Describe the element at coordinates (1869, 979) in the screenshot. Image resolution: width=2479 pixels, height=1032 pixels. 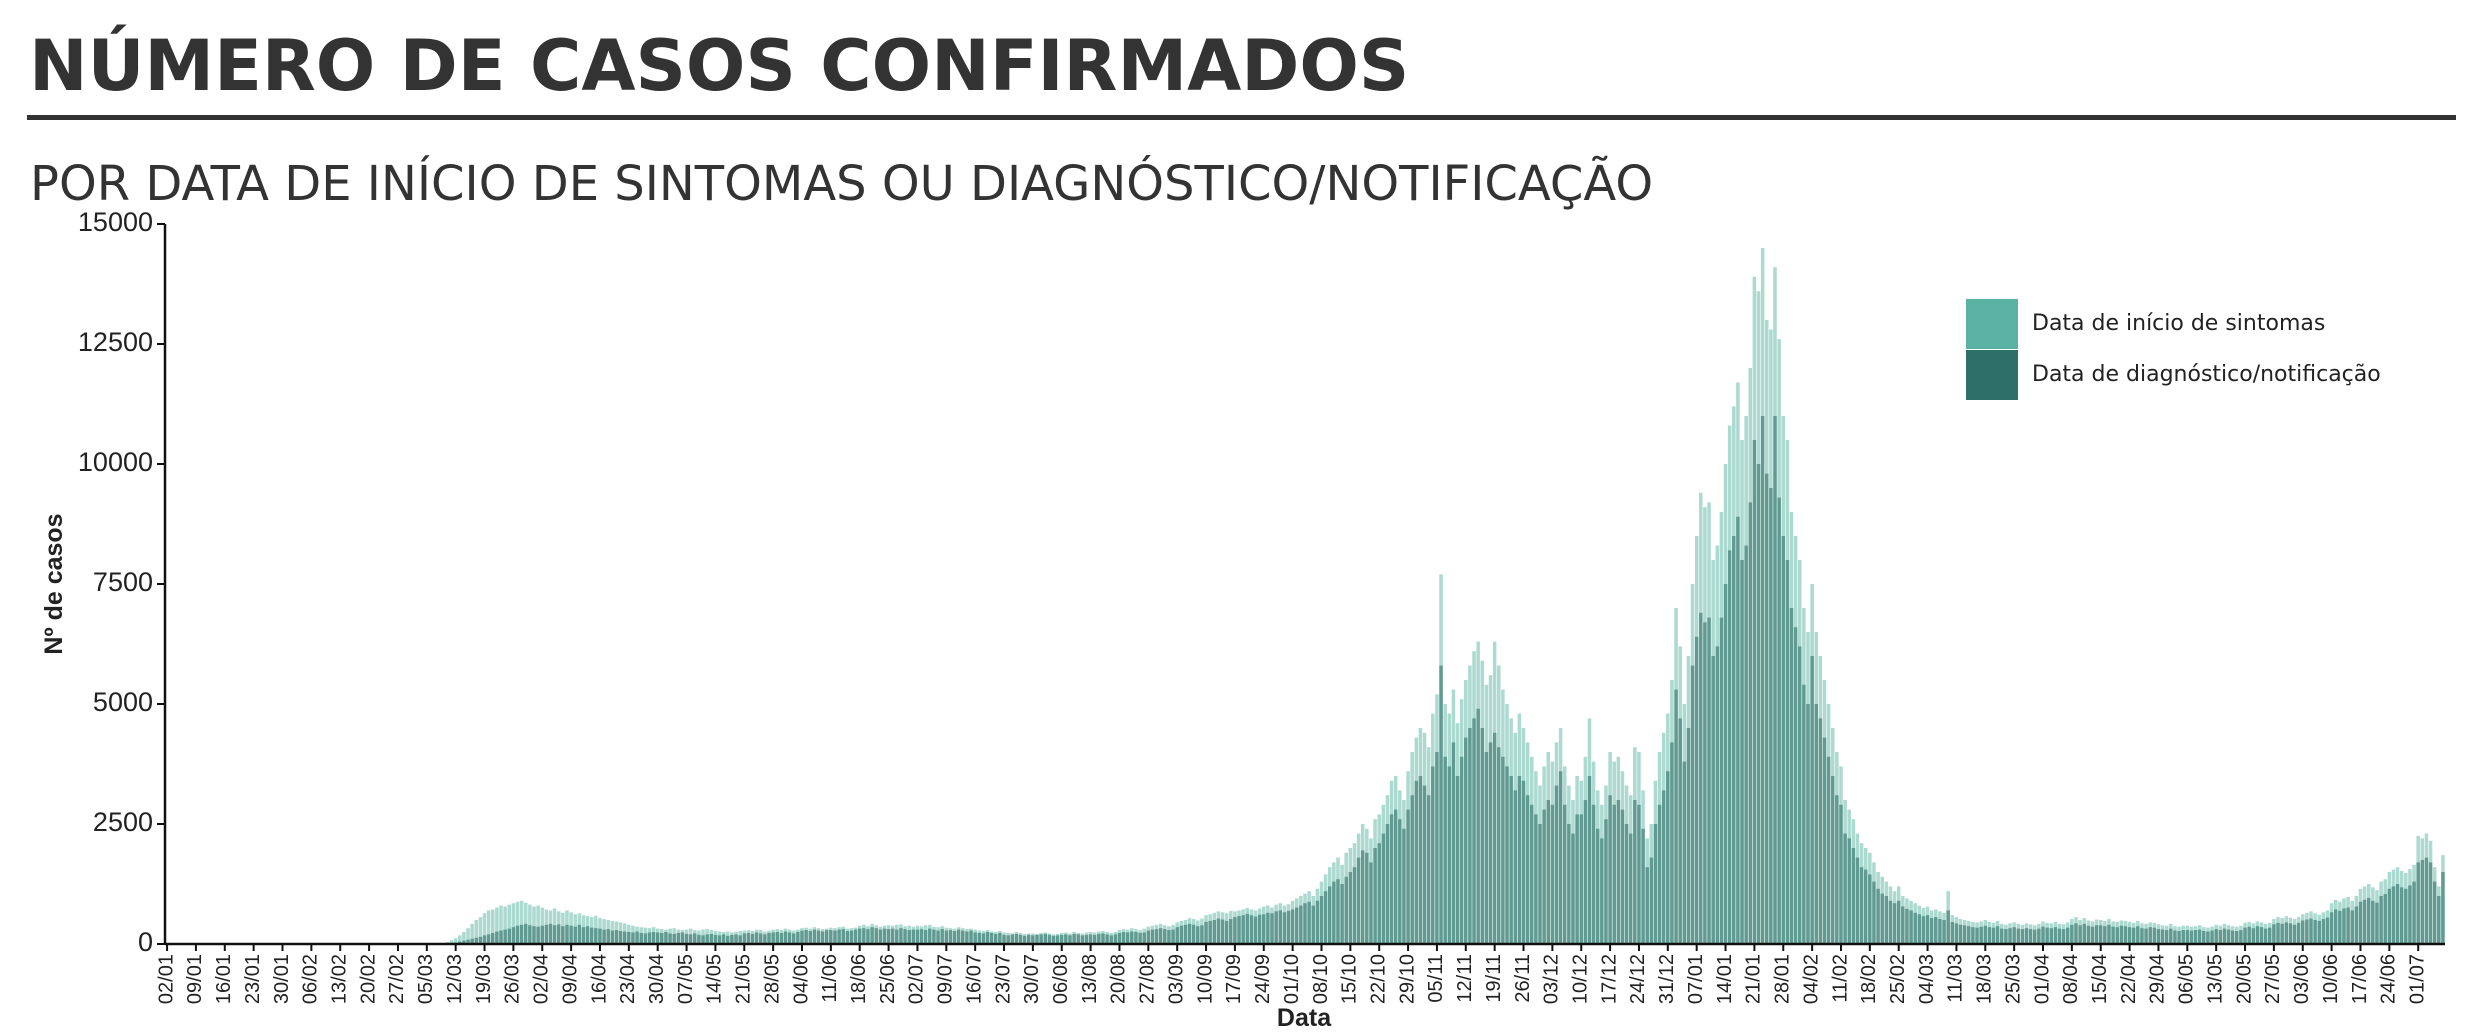
I see `x-tick-label: 18/02` at that location.